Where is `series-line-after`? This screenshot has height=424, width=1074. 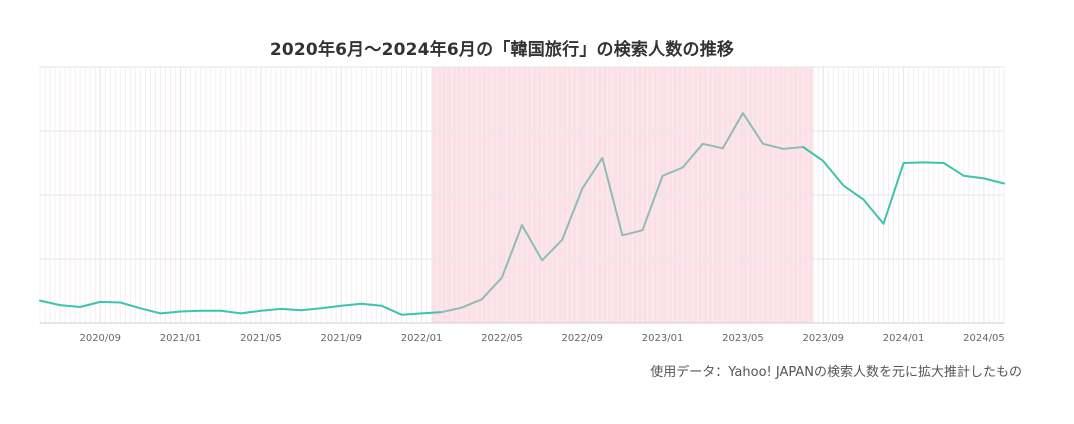
series-line-after is located at coordinates (903, 185).